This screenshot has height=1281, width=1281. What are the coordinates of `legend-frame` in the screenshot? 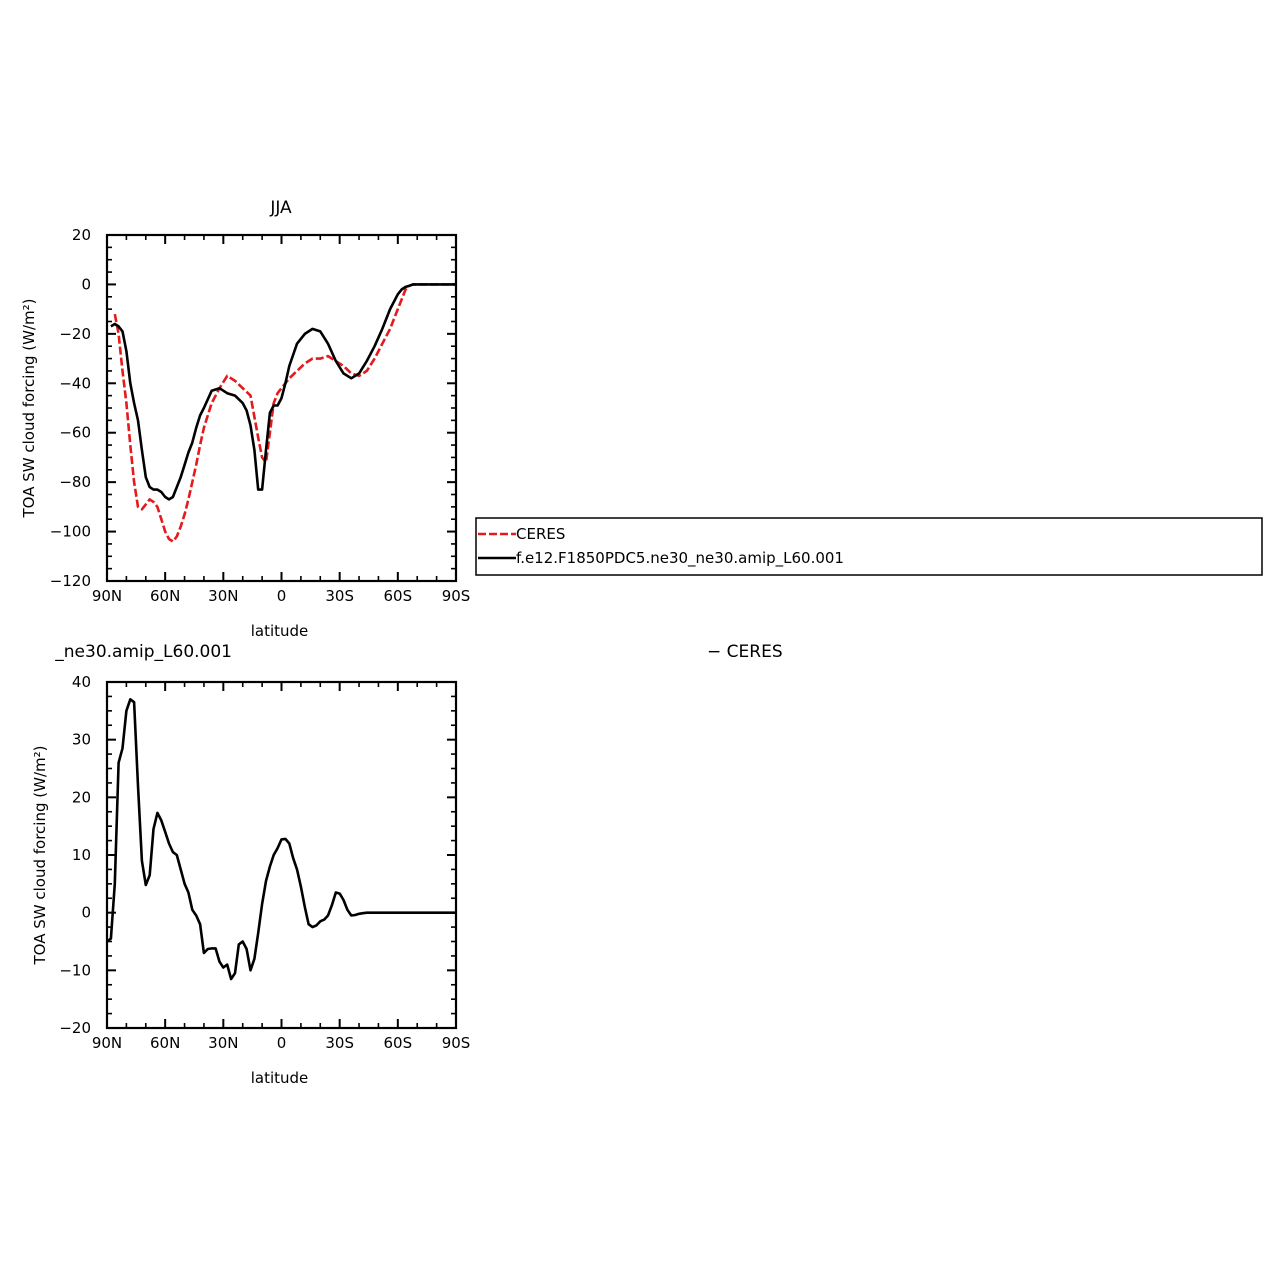 It's located at (869, 546).